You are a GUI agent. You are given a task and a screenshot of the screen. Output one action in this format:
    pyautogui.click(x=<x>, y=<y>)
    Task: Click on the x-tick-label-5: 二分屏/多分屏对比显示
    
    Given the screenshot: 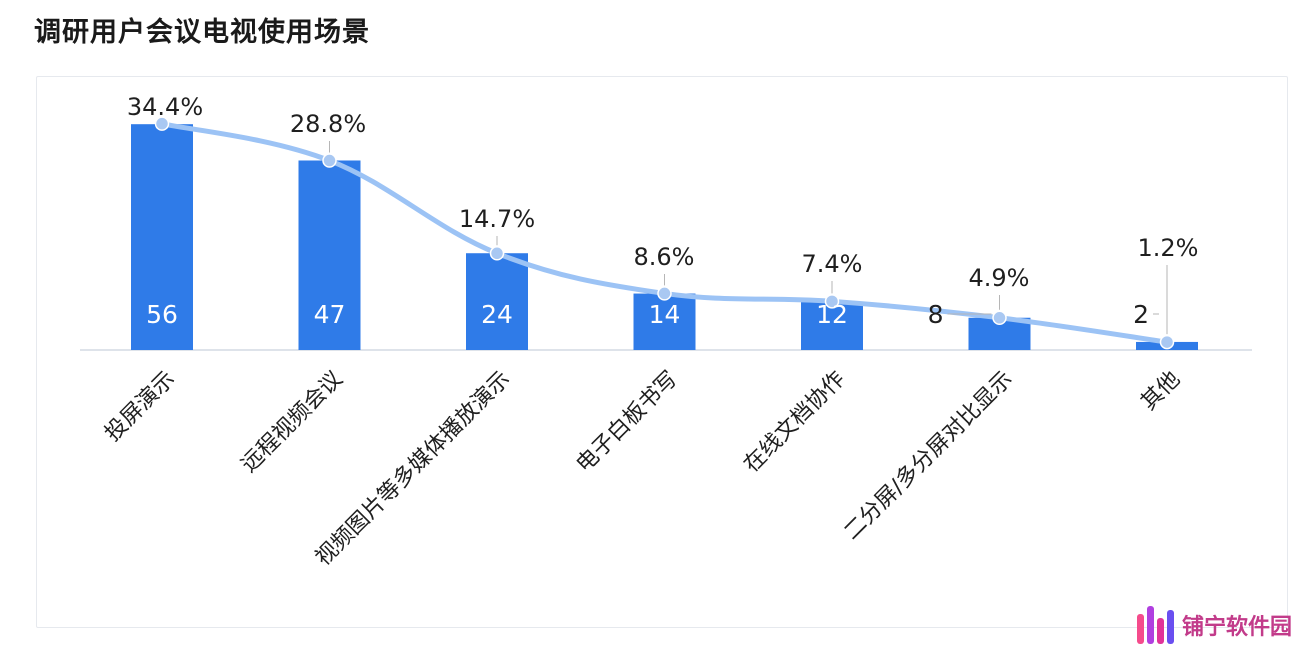 What is the action you would take?
    pyautogui.click(x=928, y=456)
    